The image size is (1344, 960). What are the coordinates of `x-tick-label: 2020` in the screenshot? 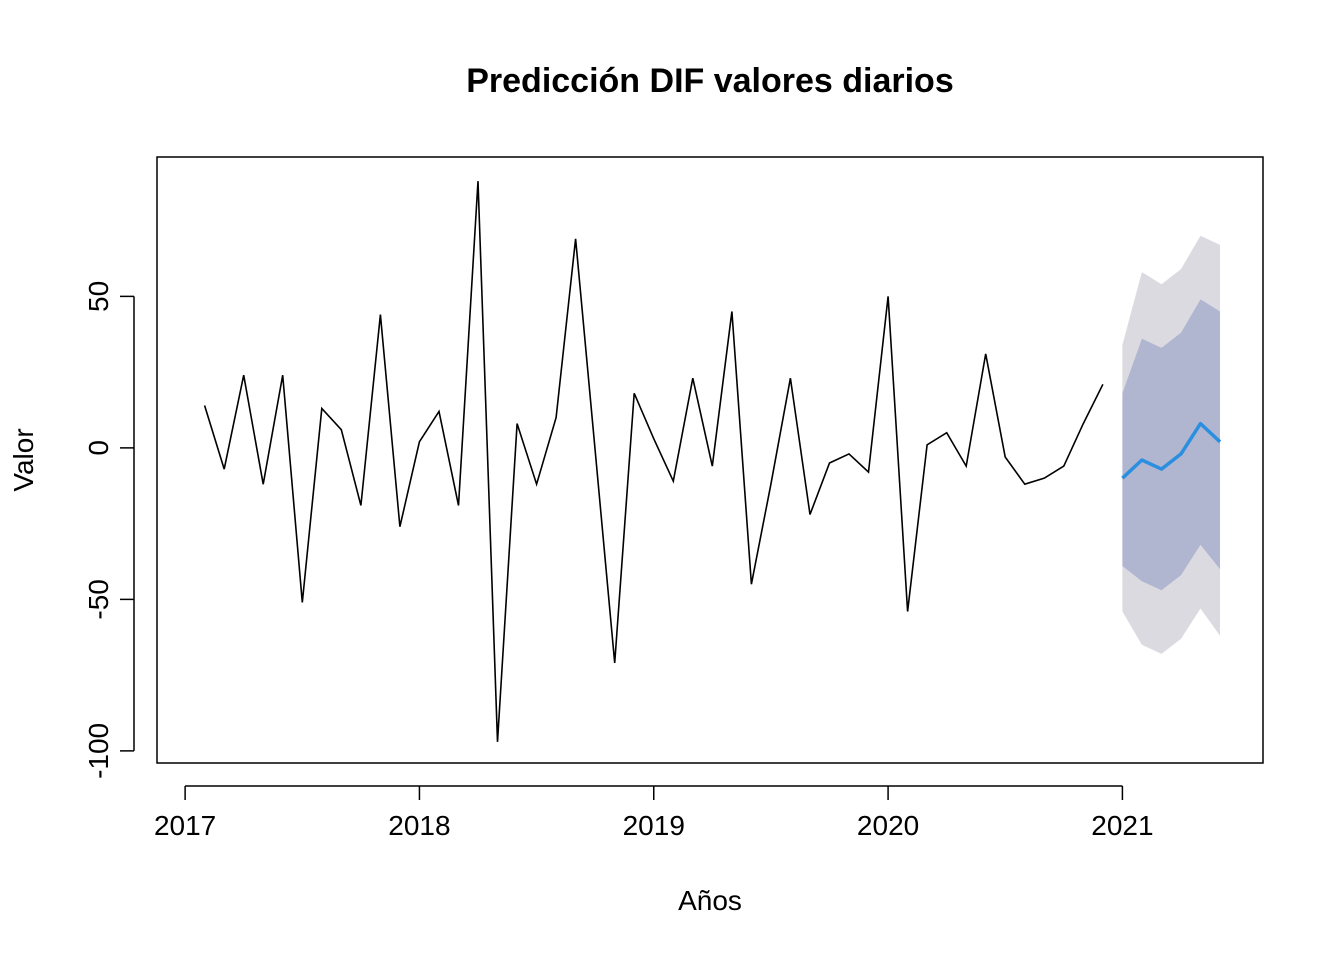 It's located at (888, 825).